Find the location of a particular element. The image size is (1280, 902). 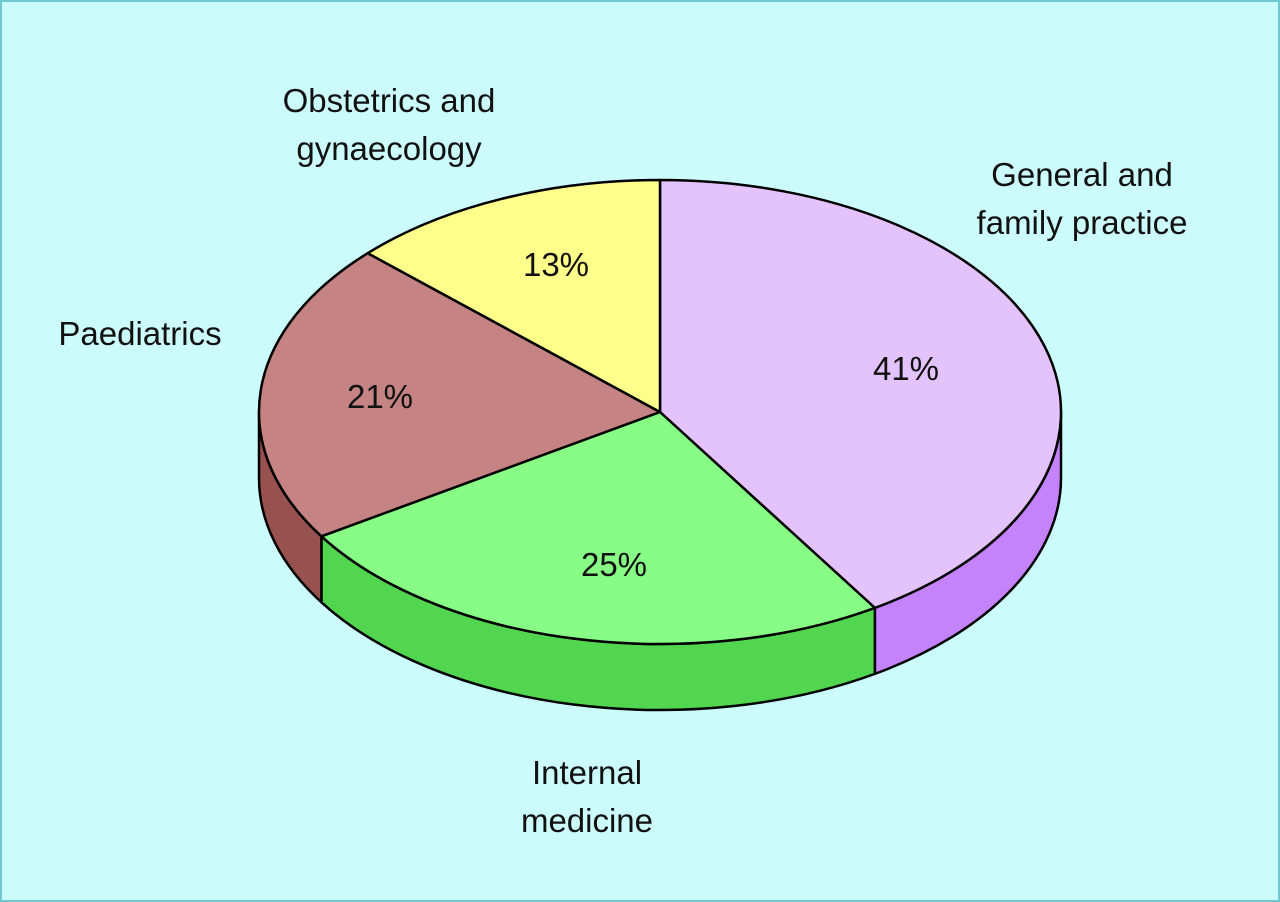

pie-slice-category-label: Paediatrics is located at coordinates (139, 333).